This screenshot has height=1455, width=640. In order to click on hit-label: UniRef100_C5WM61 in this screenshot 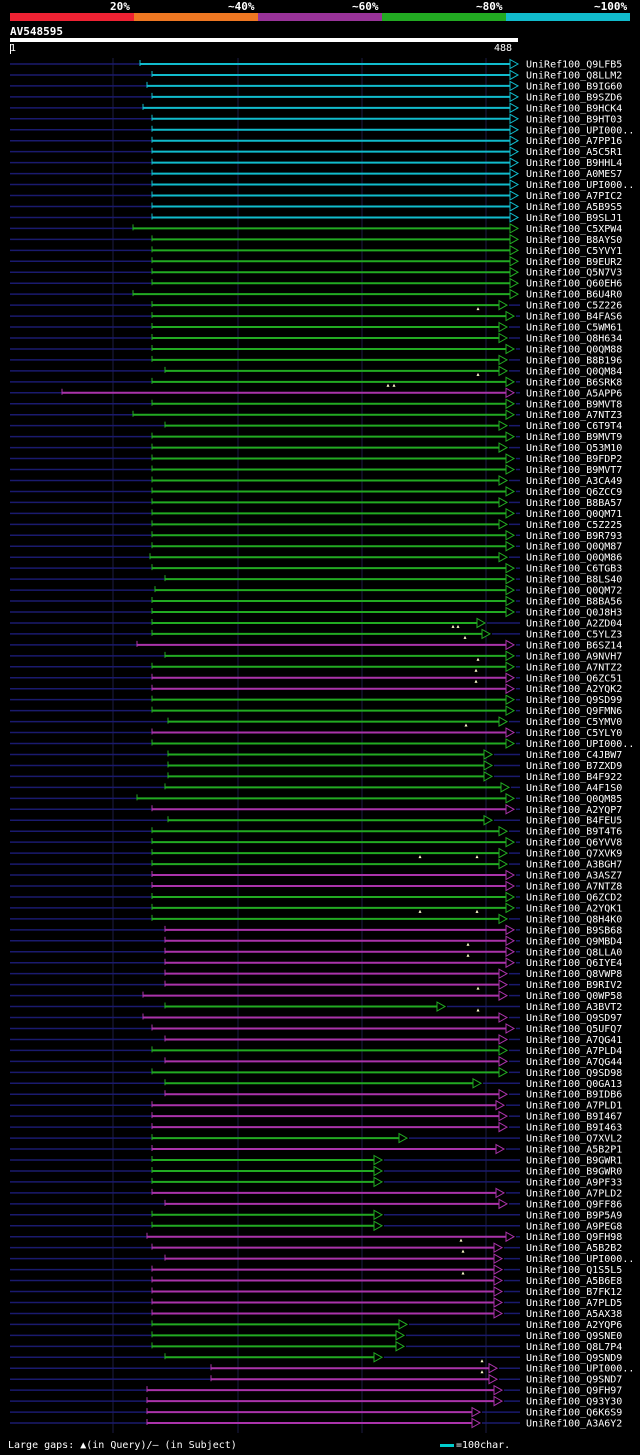, I will do `click(574, 328)`.